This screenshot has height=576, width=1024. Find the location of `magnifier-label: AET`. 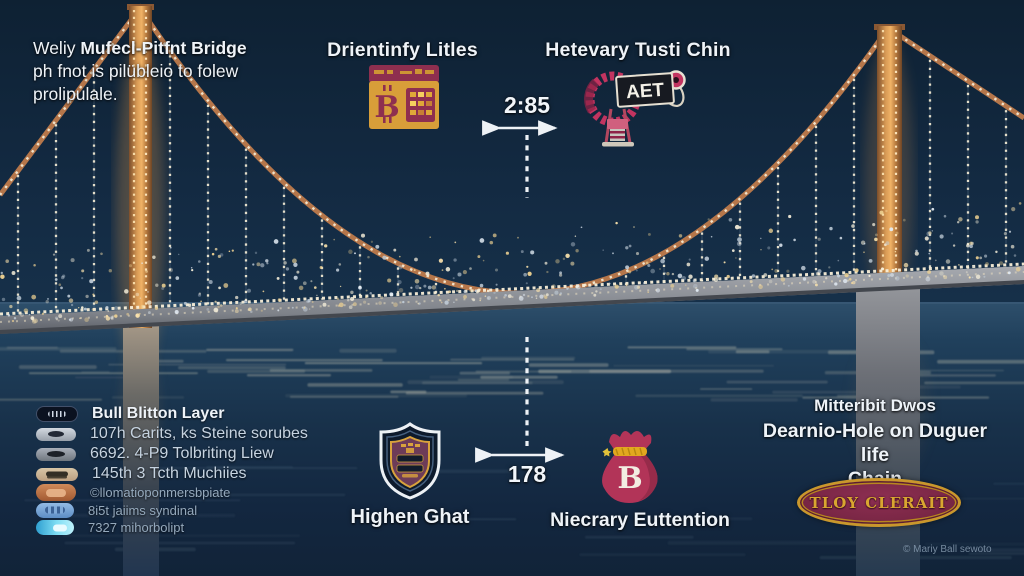

magnifier-label: AET is located at coordinates (645, 92).